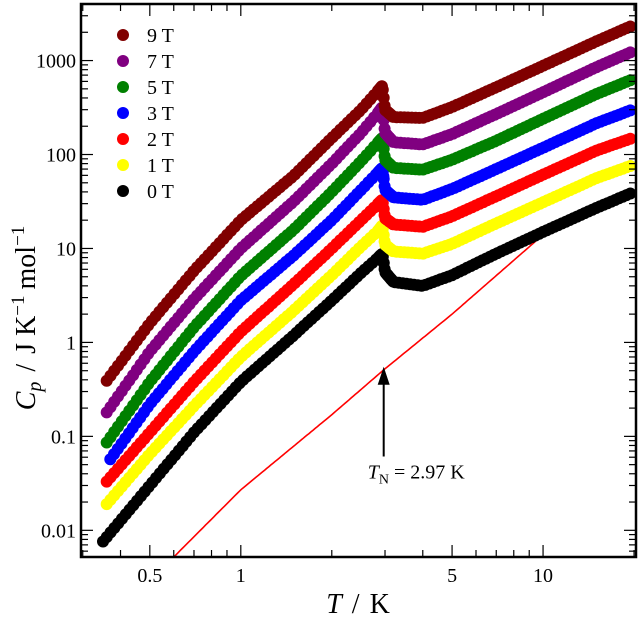 This screenshot has height=623, width=640. What do you see at coordinates (160, 192) in the screenshot?
I see `legend-label: 0 T` at bounding box center [160, 192].